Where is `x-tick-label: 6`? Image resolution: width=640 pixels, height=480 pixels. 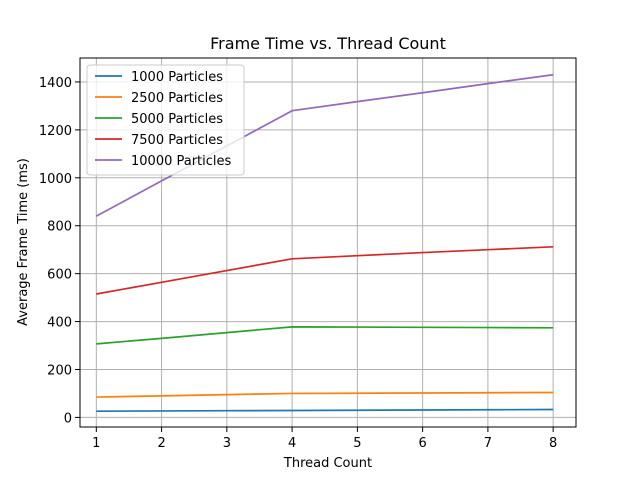 x-tick-label: 6 is located at coordinates (422, 443).